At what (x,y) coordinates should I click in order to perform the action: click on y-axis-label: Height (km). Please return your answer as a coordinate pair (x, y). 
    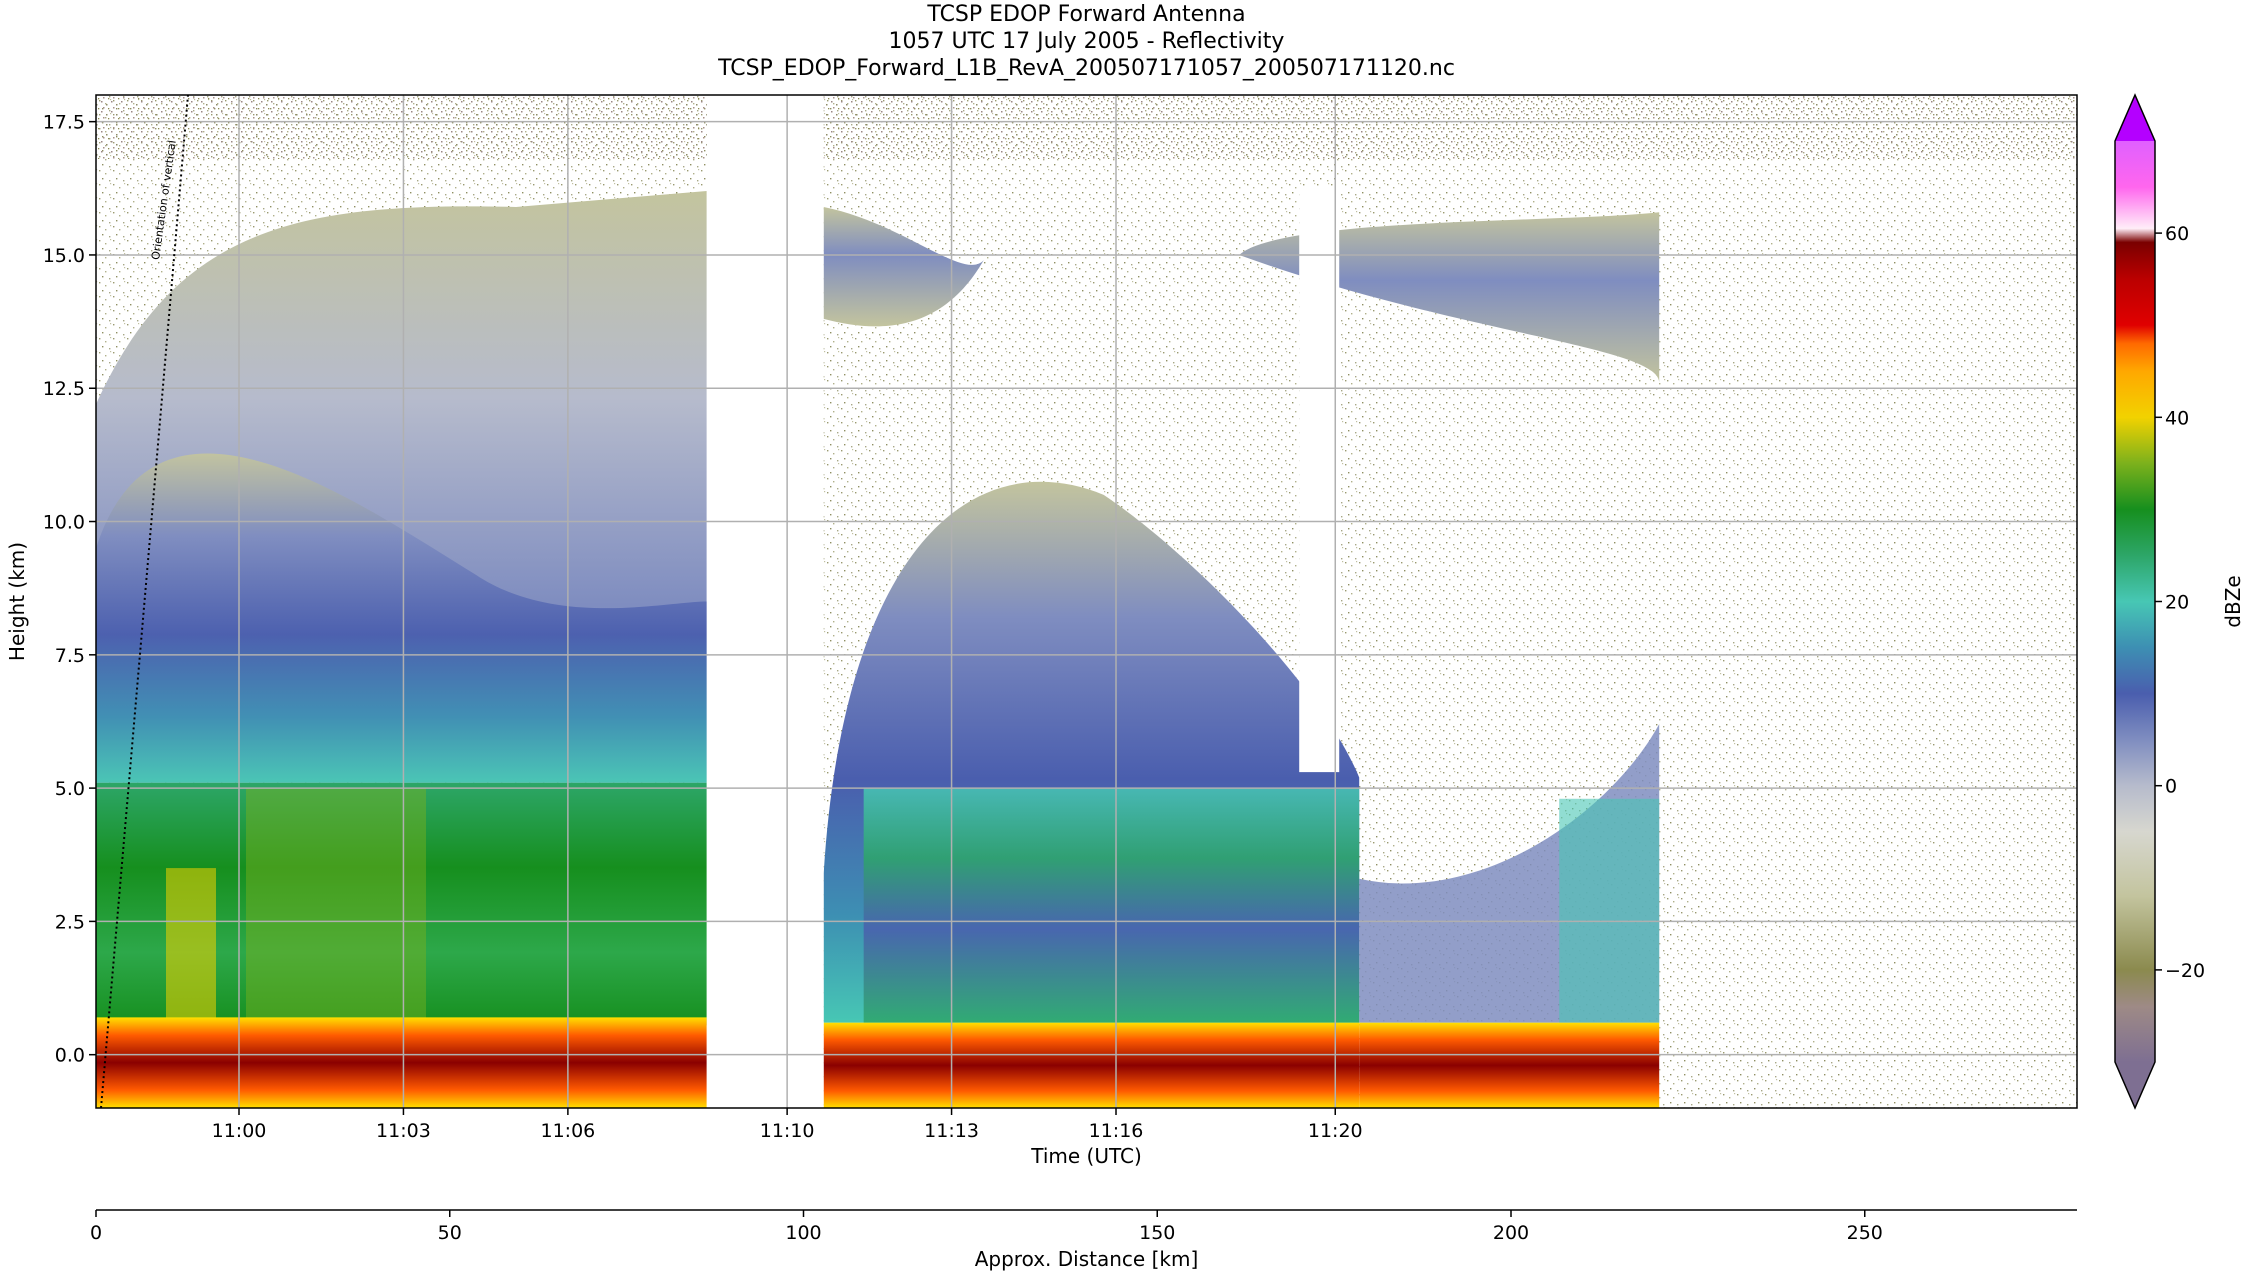
    Looking at the image, I should click on (17, 601).